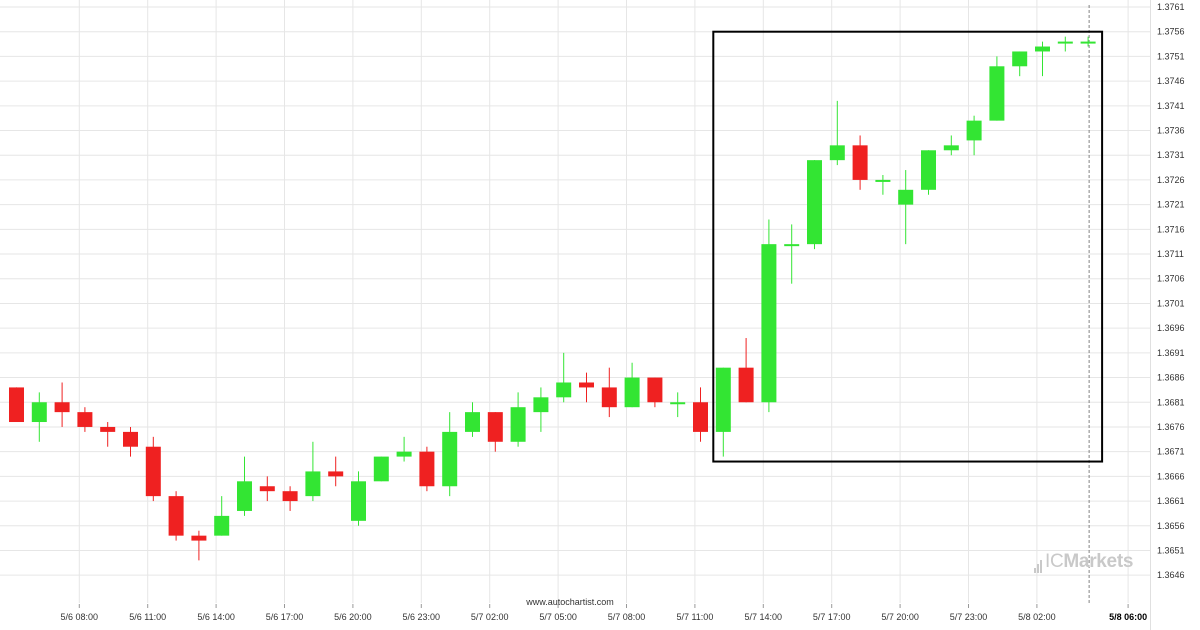 The width and height of the screenshot is (1200, 630). Describe the element at coordinates (1171, 106) in the screenshot. I see `y-tick-label: 1.3741` at that location.